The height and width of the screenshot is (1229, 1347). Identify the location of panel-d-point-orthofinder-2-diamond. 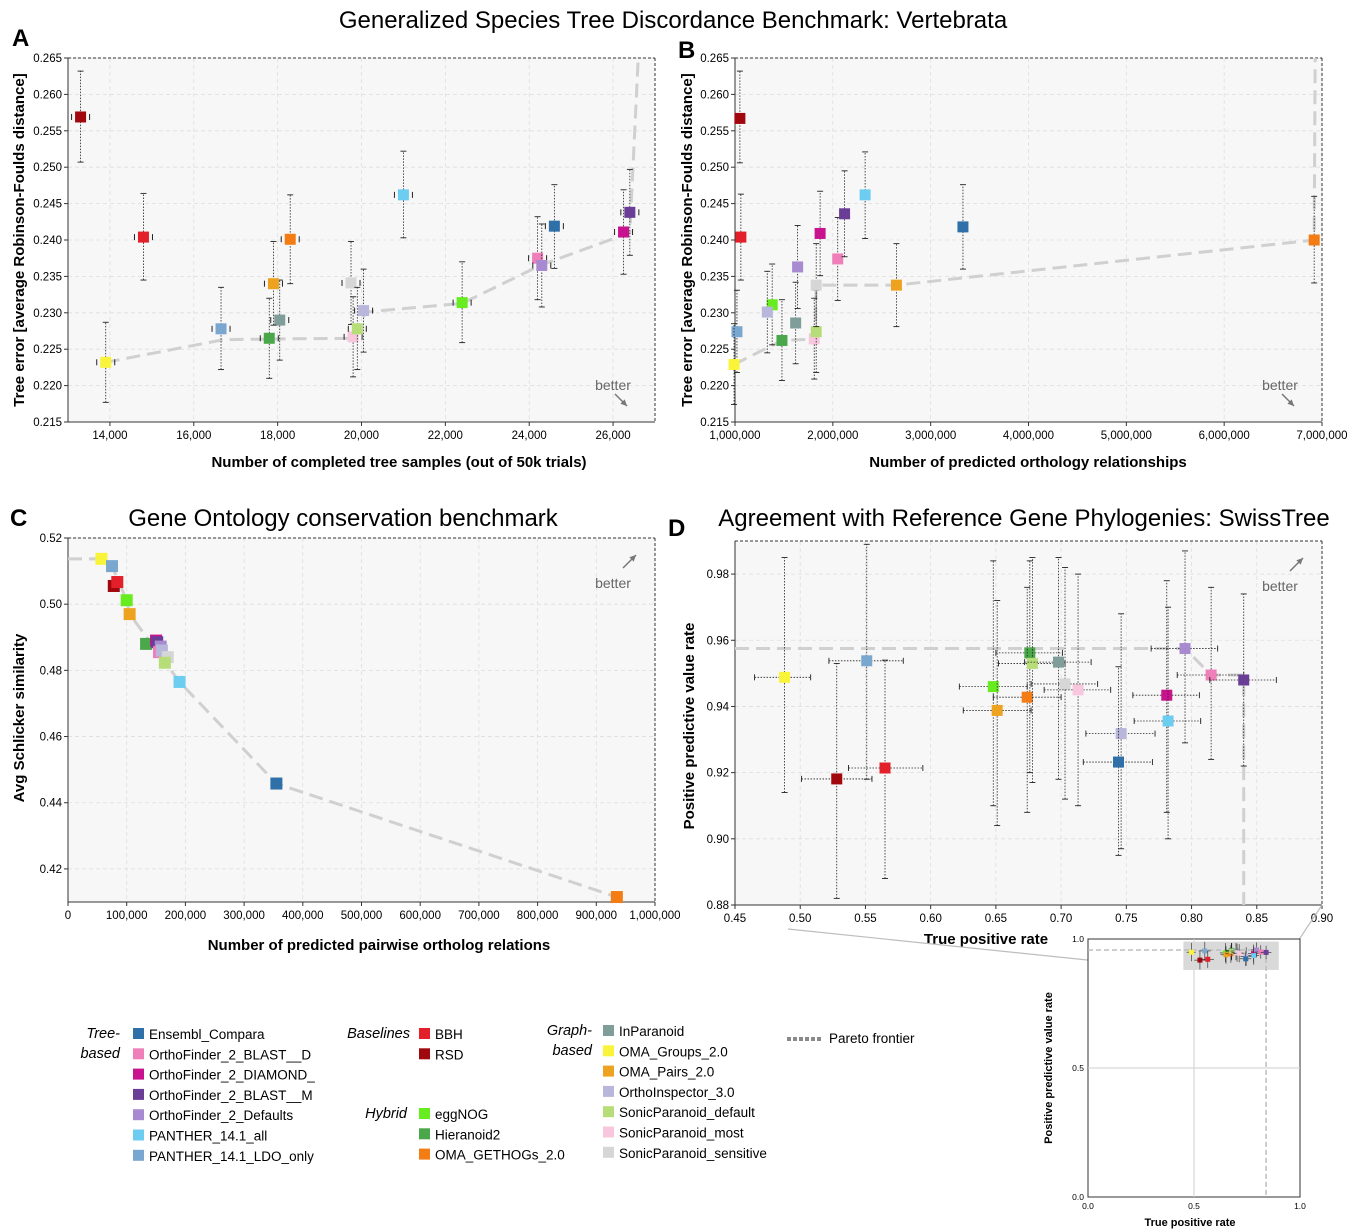
(1167, 695).